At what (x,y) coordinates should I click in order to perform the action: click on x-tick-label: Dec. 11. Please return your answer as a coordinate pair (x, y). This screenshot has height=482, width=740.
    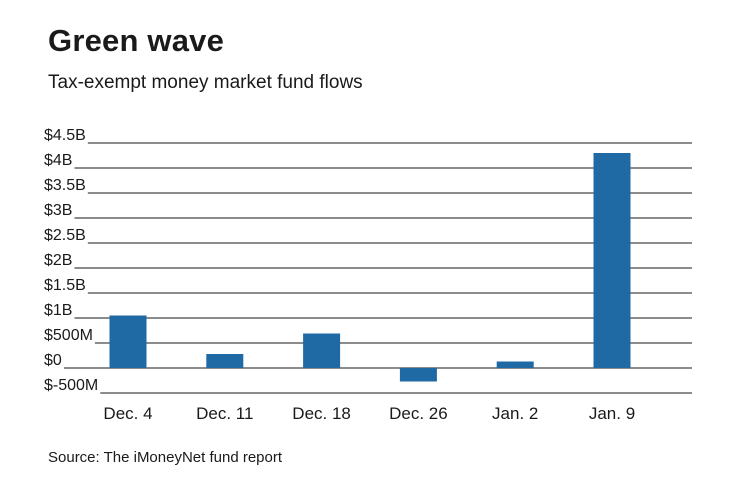
    Looking at the image, I should click on (224, 413).